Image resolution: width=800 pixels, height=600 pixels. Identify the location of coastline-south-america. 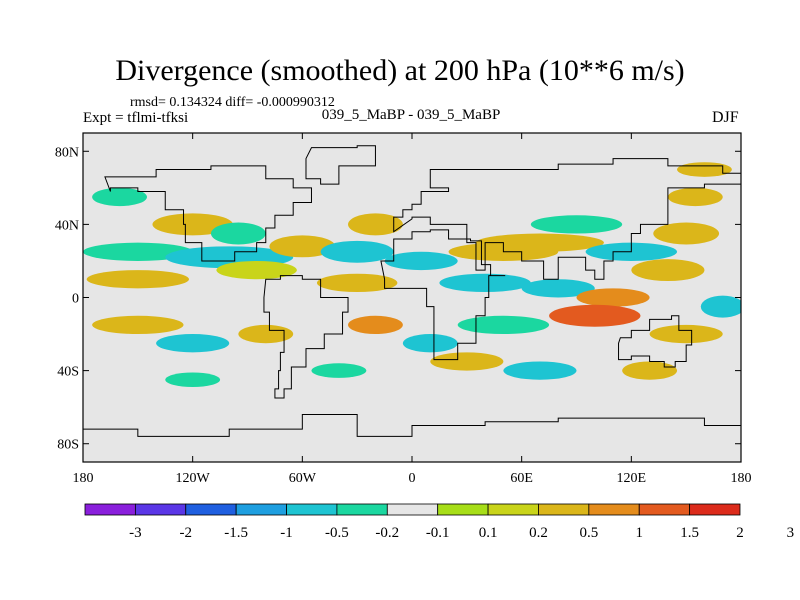
(306, 337).